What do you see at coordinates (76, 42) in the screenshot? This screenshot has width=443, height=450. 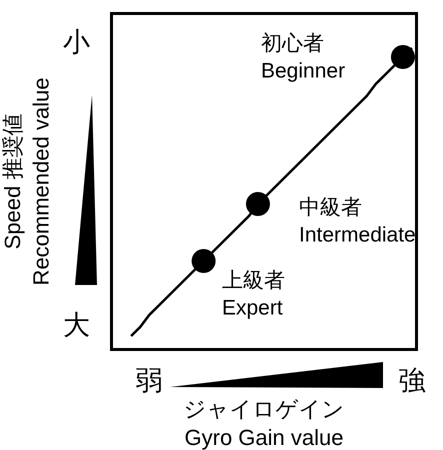 I see `text: 小` at bounding box center [76, 42].